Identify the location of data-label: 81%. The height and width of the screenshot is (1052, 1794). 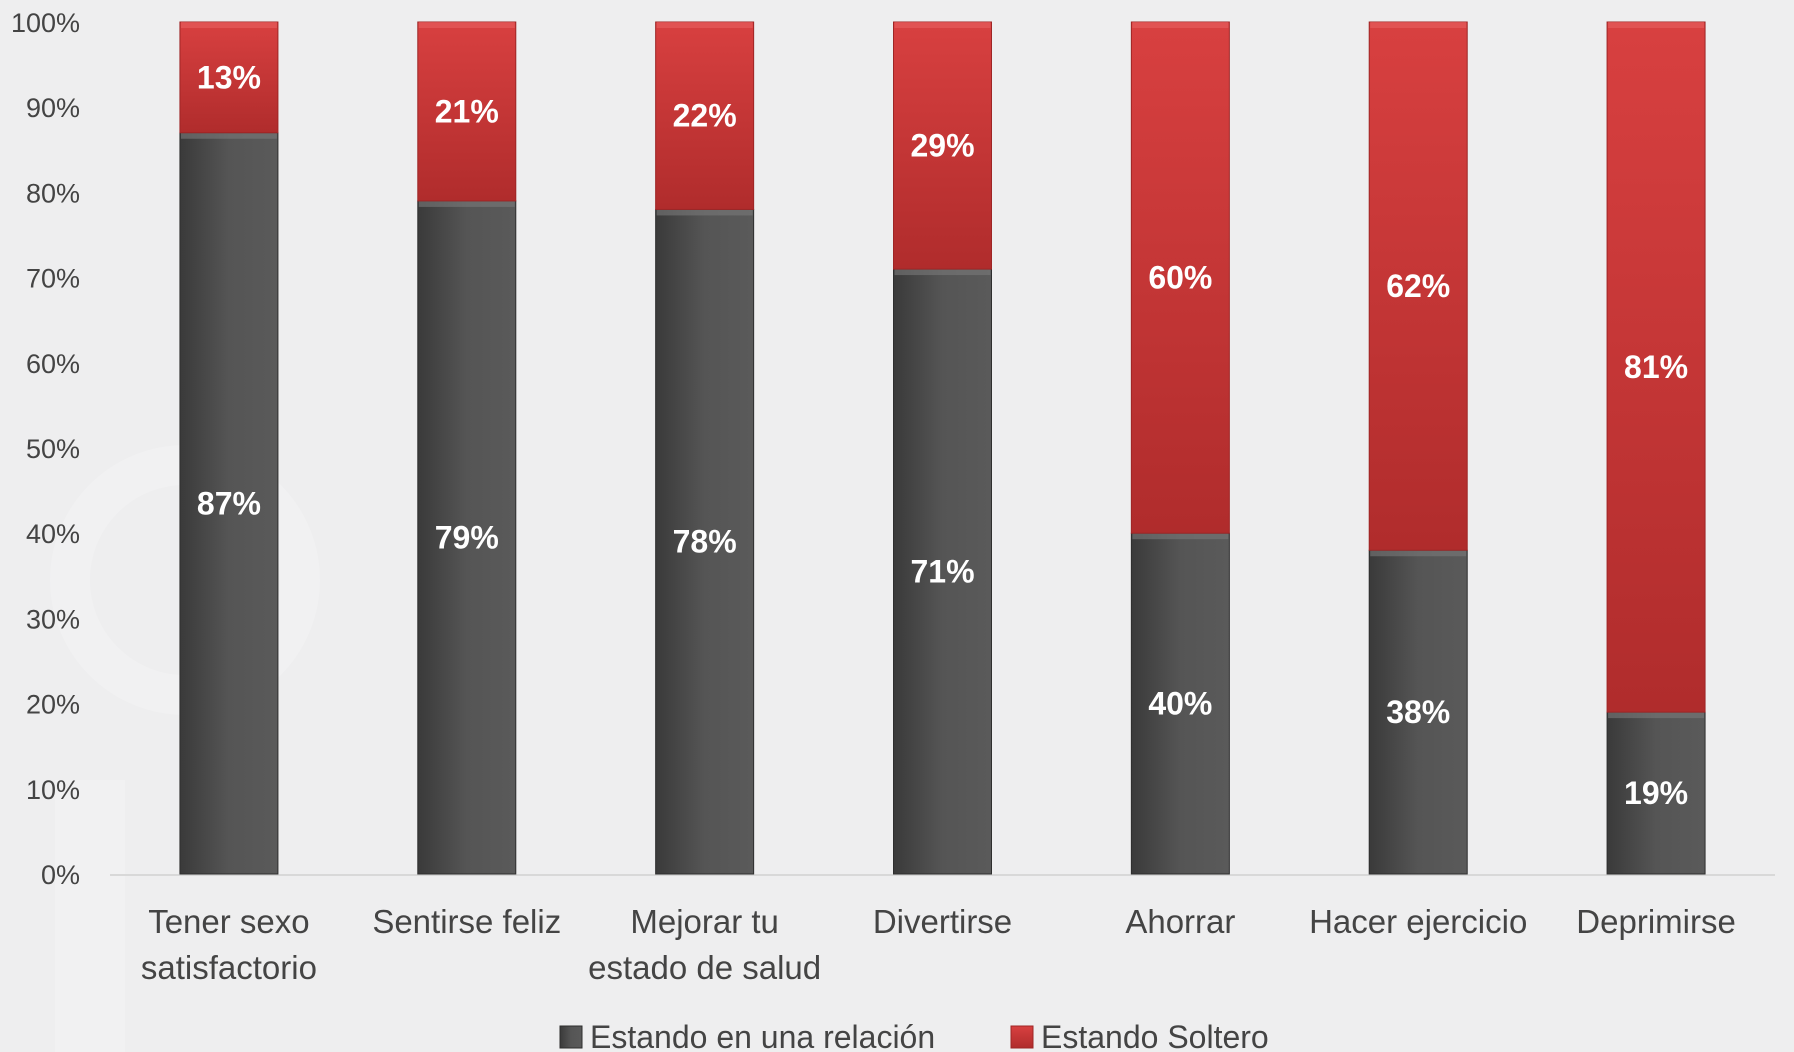
(1656, 367).